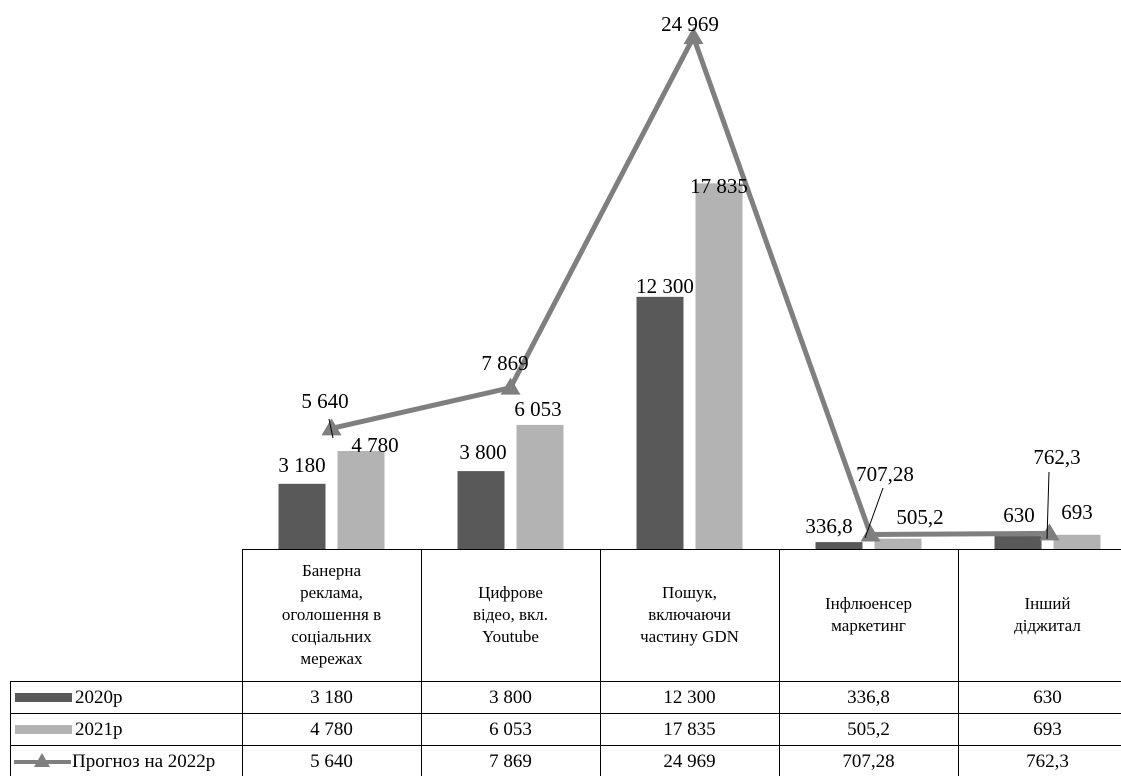 The height and width of the screenshot is (776, 1121). What do you see at coordinates (510, 761) in the screenshot?
I see `table-cell-Прогноз на 2022р-2: 7 869` at bounding box center [510, 761].